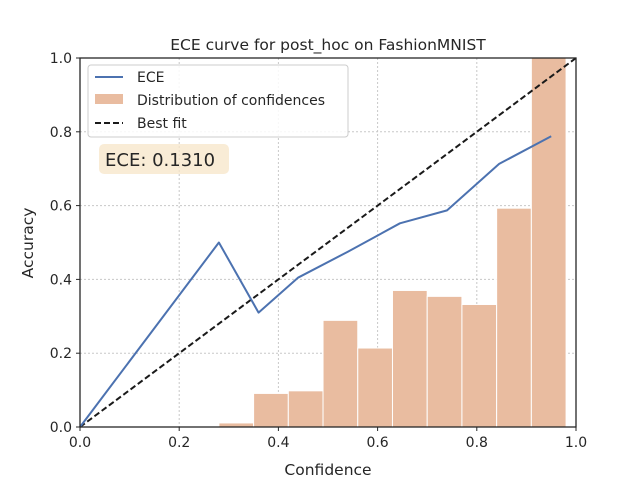  Describe the element at coordinates (377, 443) in the screenshot. I see `x-tick-label: 0.6` at that location.